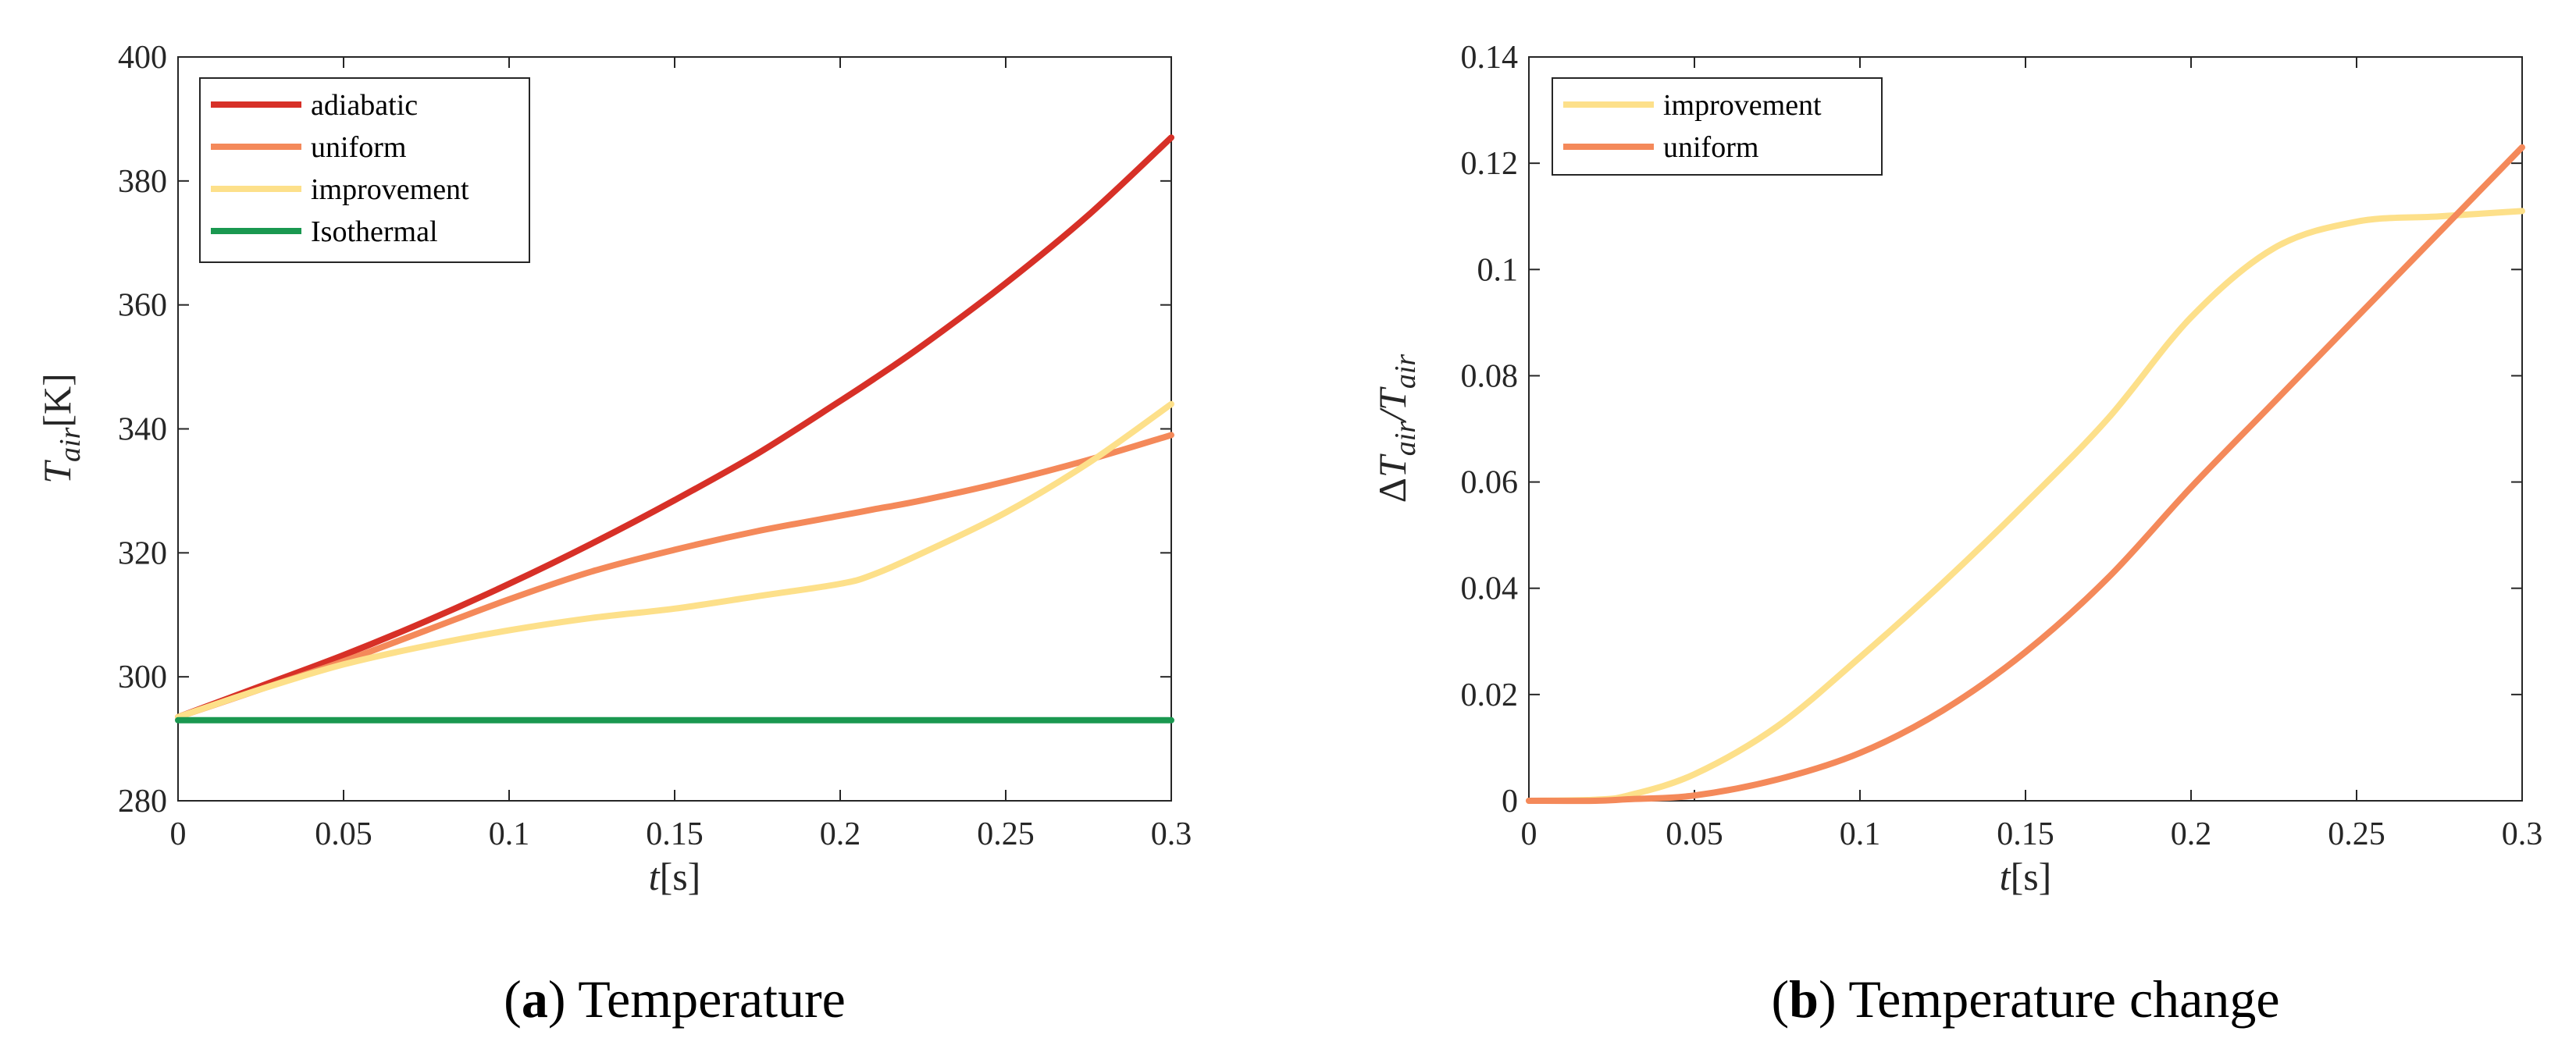 The height and width of the screenshot is (1056, 2576). What do you see at coordinates (374, 231) in the screenshot?
I see `legend-label-isothermal: Isothermal` at bounding box center [374, 231].